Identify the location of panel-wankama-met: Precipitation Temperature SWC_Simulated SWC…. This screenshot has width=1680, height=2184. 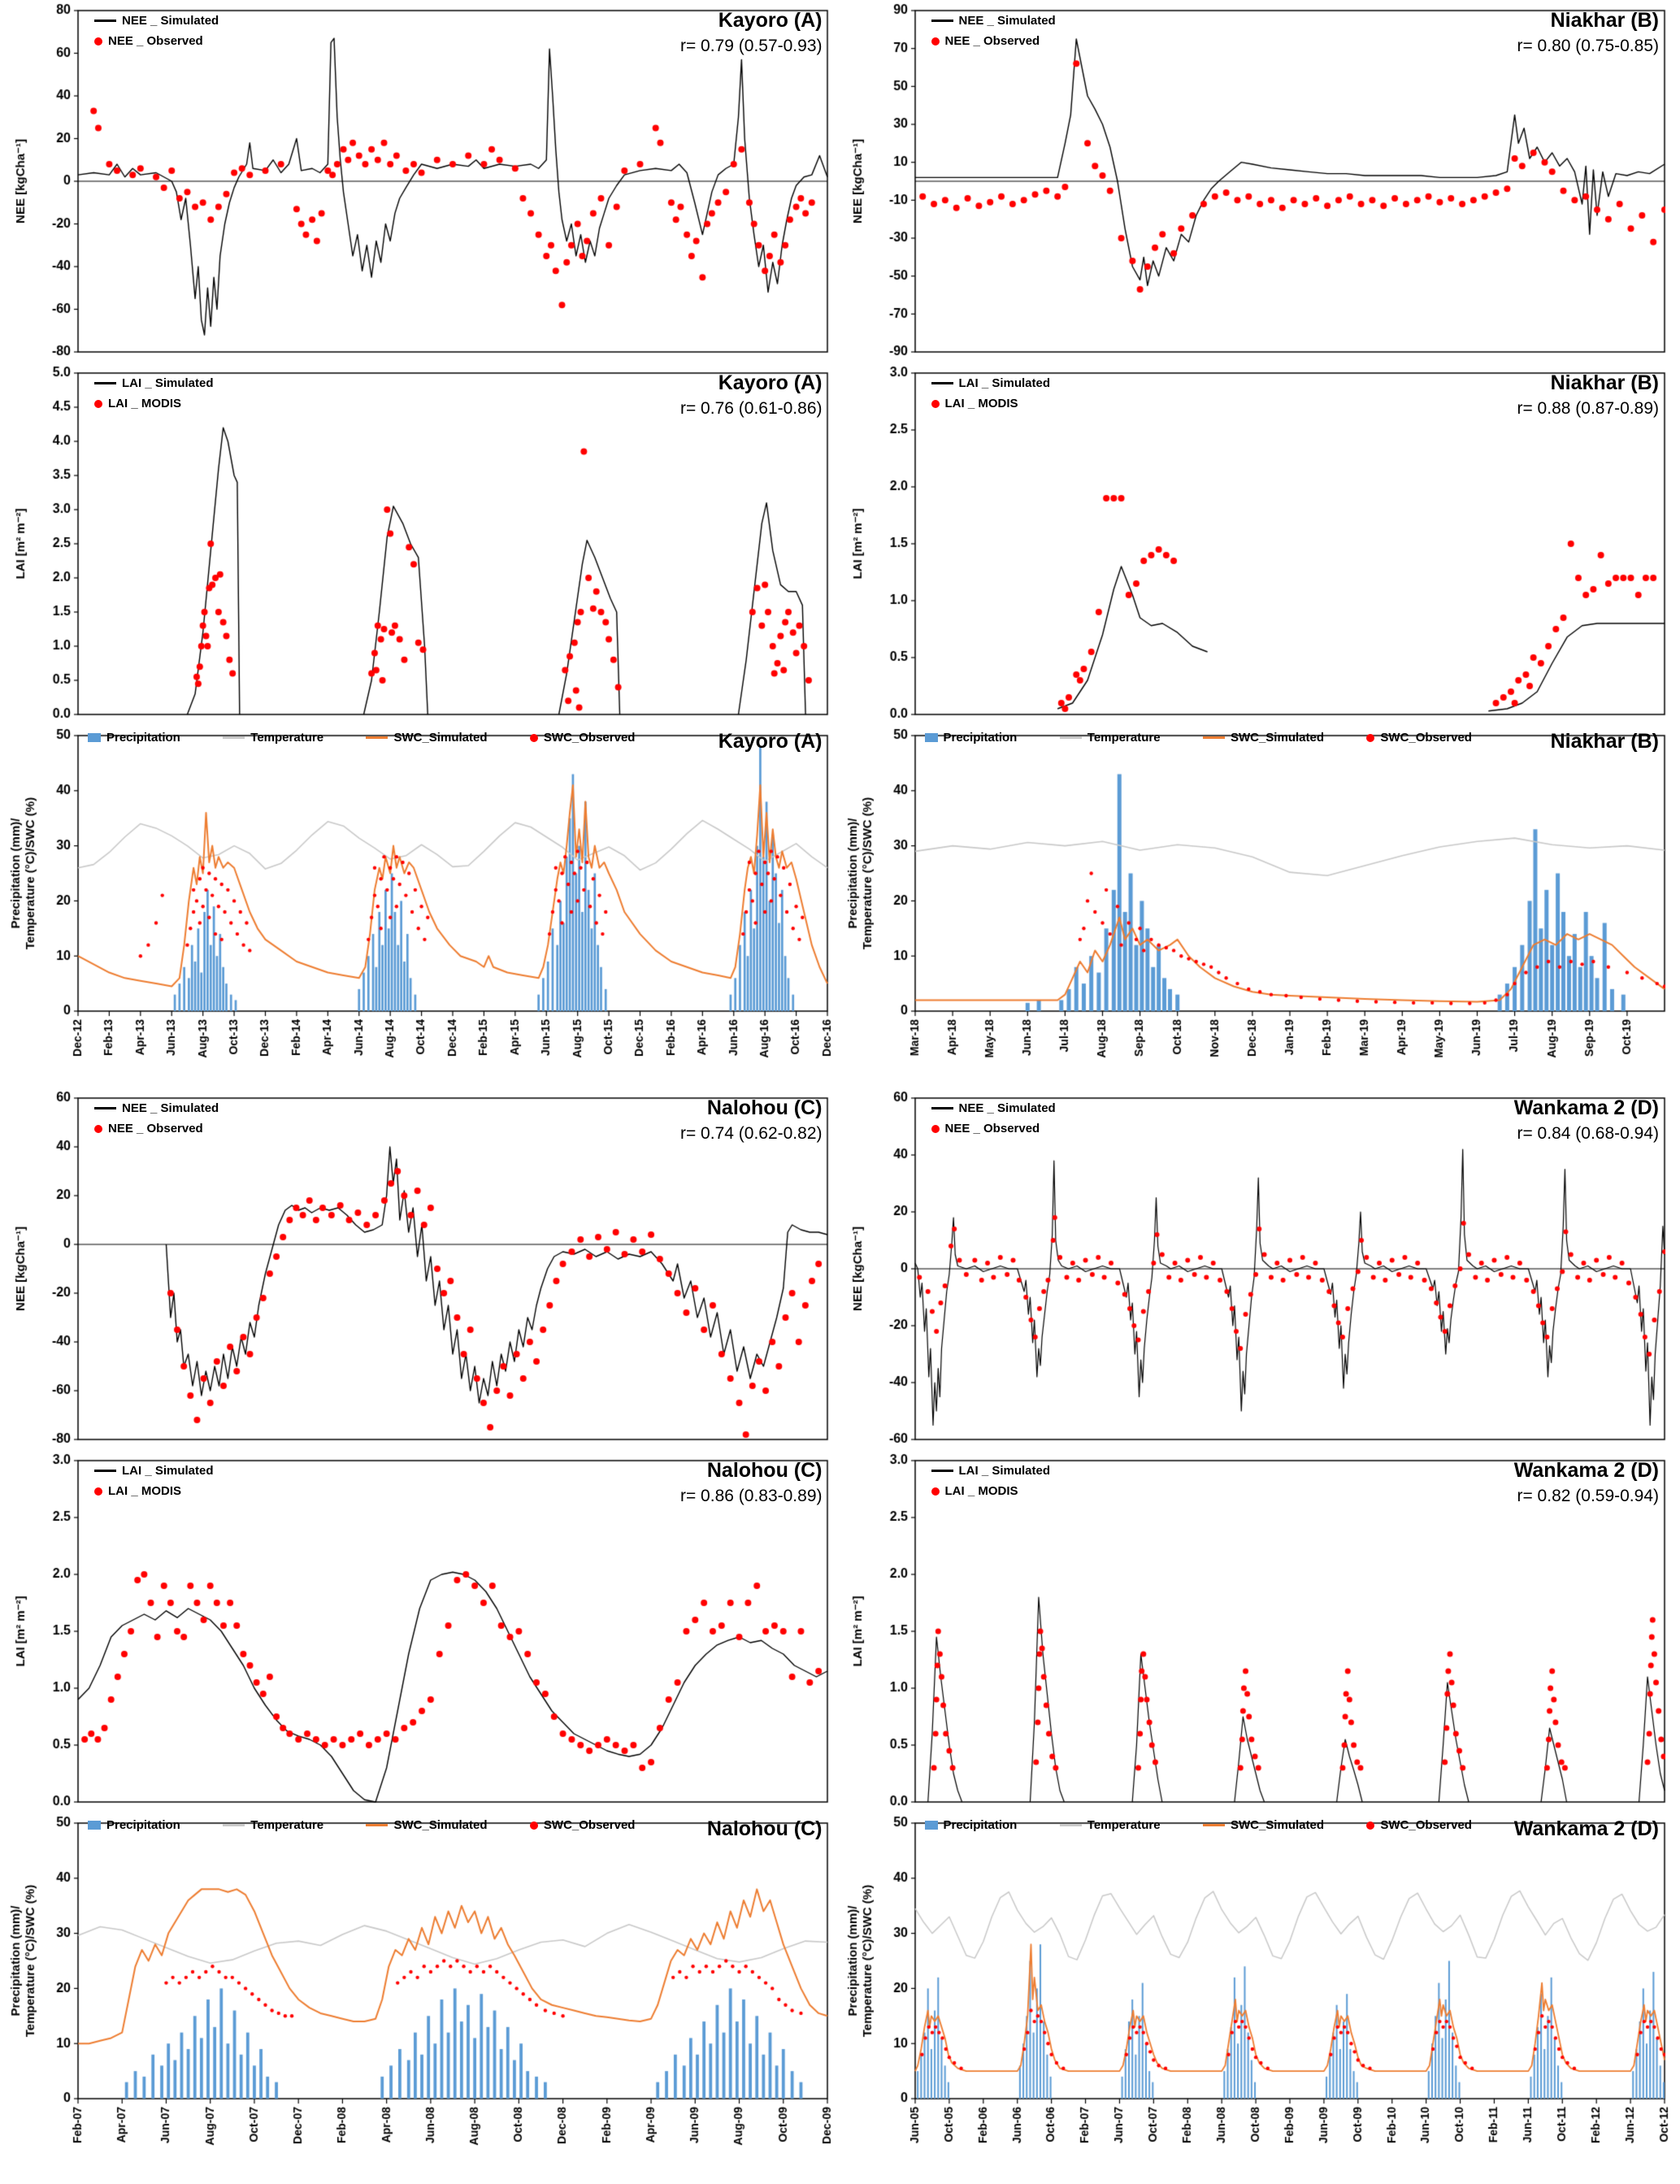
(1259, 1996).